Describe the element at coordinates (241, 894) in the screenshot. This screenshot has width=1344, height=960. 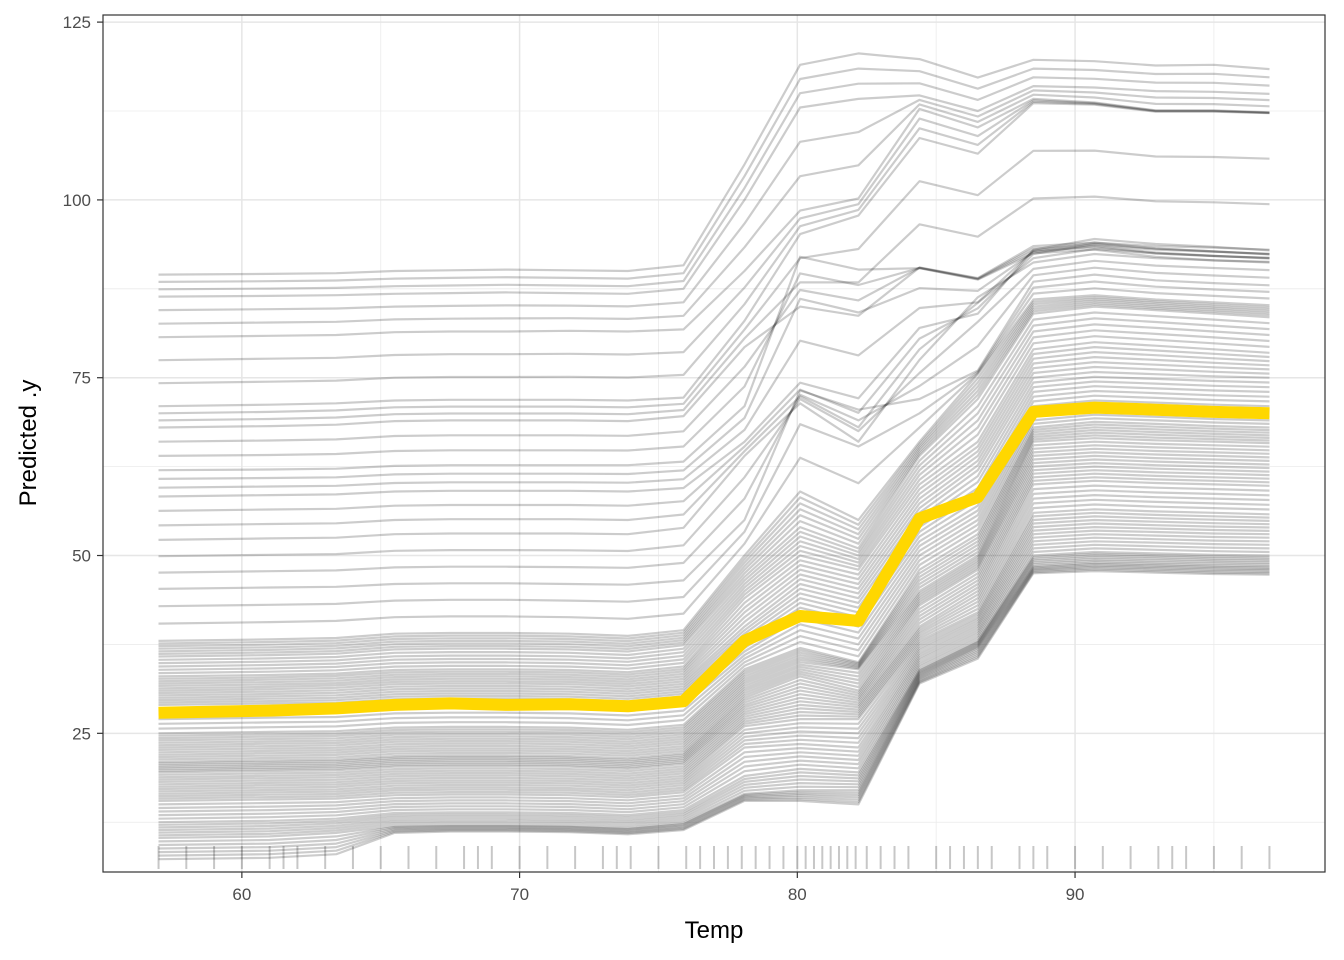
I see `x-tick-label: 60` at that location.